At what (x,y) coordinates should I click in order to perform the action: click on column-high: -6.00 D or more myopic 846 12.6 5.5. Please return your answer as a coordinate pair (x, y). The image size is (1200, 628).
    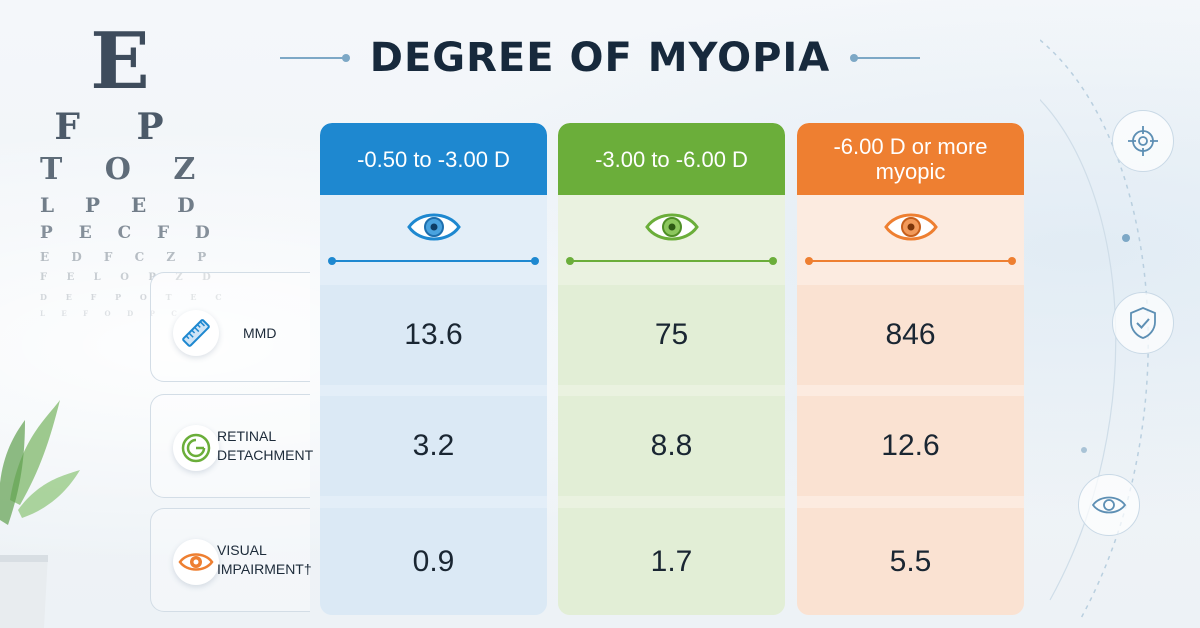
    Looking at the image, I should click on (910, 369).